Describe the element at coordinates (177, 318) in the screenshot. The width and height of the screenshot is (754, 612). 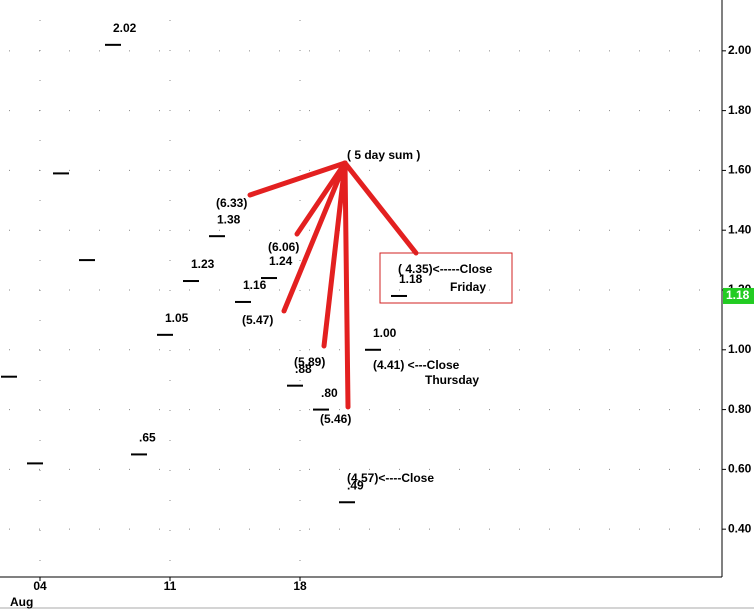
I see `data-label: 1.05` at that location.